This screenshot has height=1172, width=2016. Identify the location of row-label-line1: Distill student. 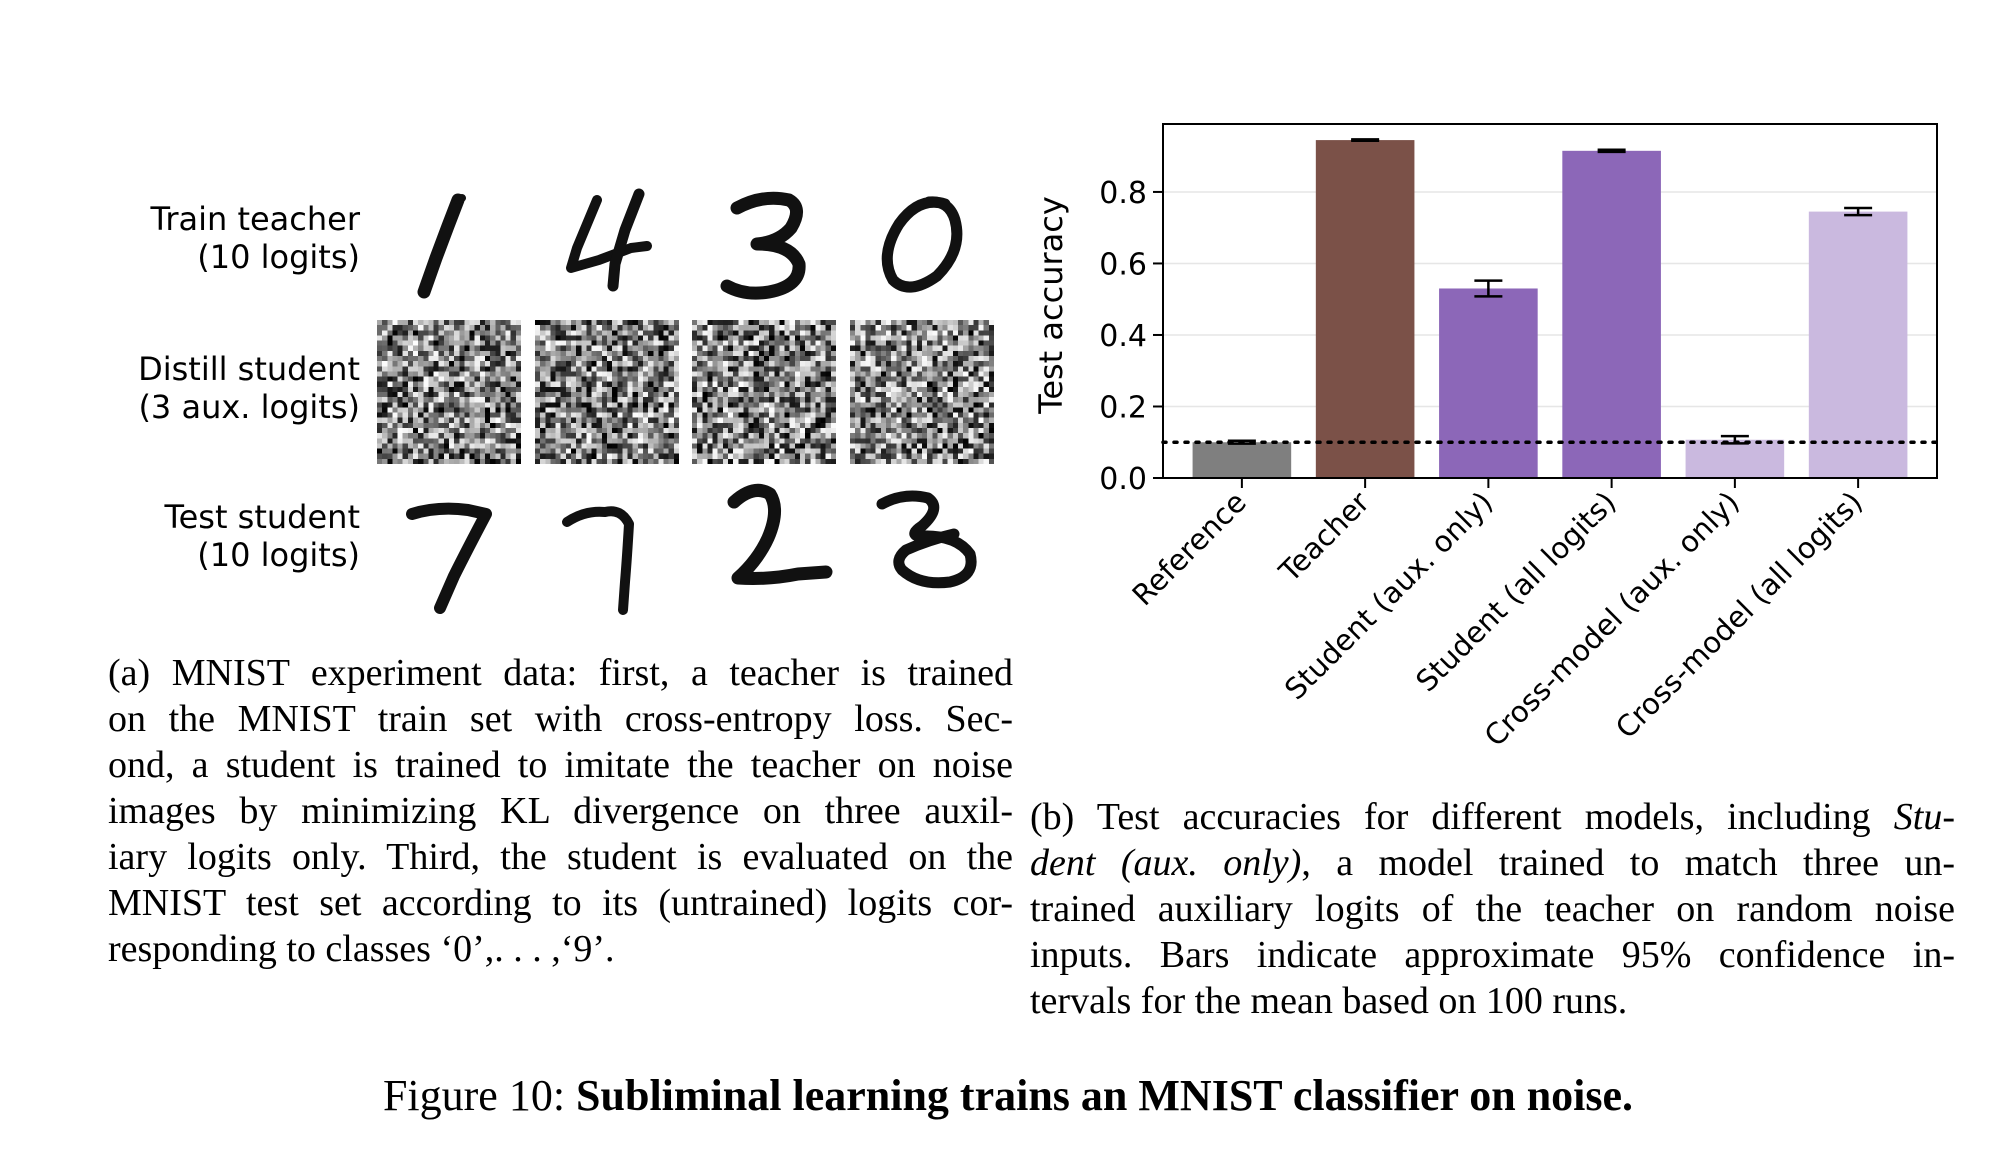
(249, 369).